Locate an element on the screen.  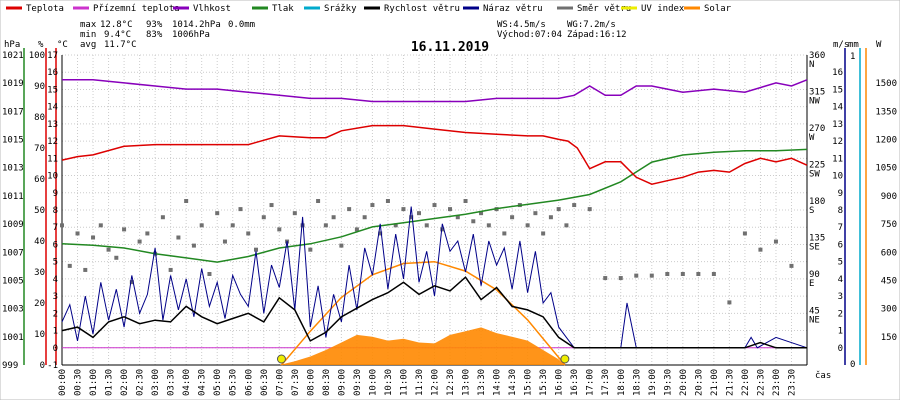
tick-time: 17:00 is located at coordinates (591, 382).